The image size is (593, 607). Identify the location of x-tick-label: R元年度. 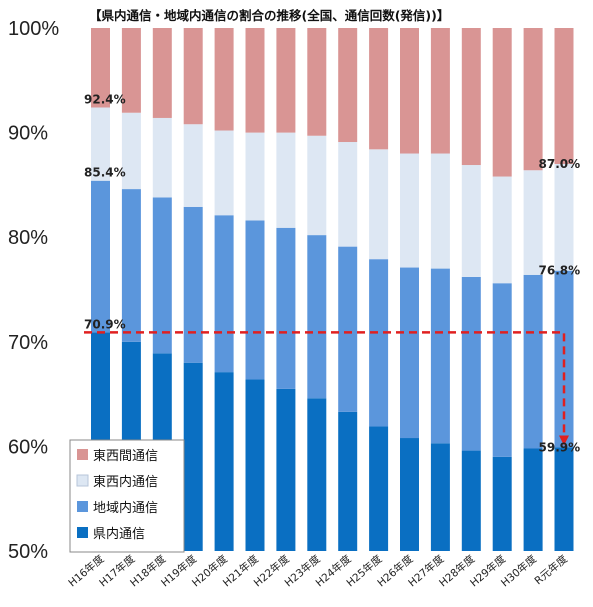
(551, 569).